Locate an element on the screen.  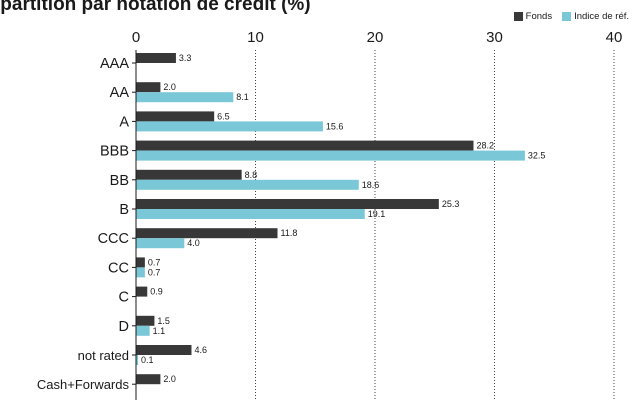
category-label-9: D is located at coordinates (124, 327).